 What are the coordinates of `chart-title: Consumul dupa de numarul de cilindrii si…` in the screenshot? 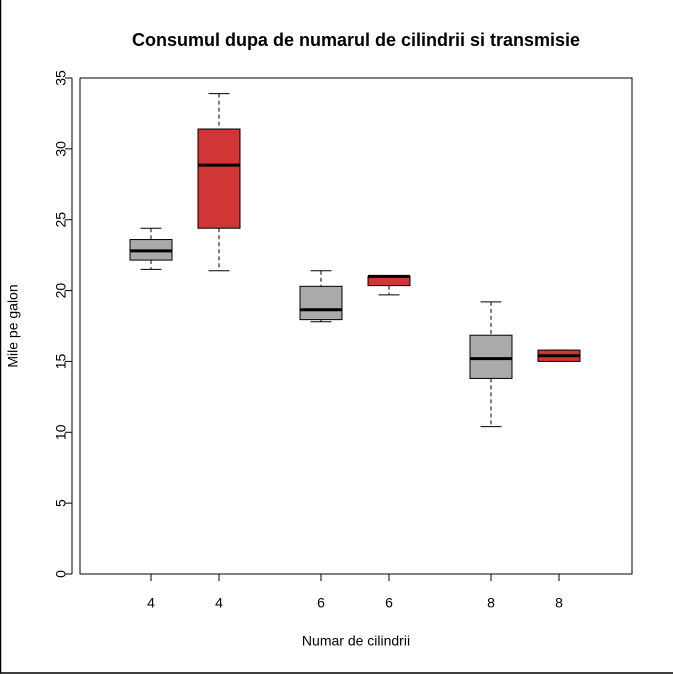 It's located at (356, 40).